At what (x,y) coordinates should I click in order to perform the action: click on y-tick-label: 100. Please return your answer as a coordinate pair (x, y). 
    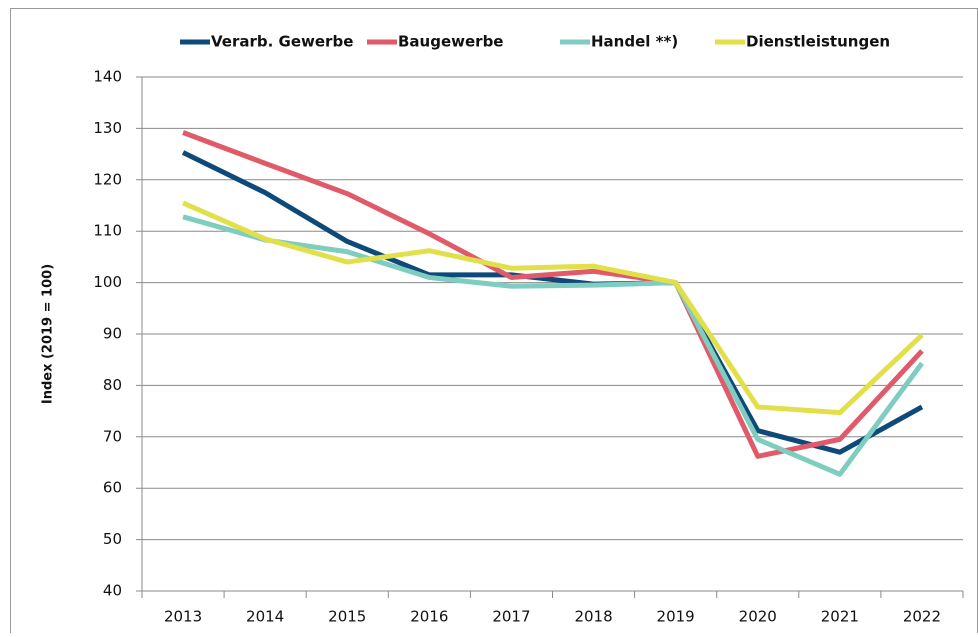
    Looking at the image, I should click on (107, 282).